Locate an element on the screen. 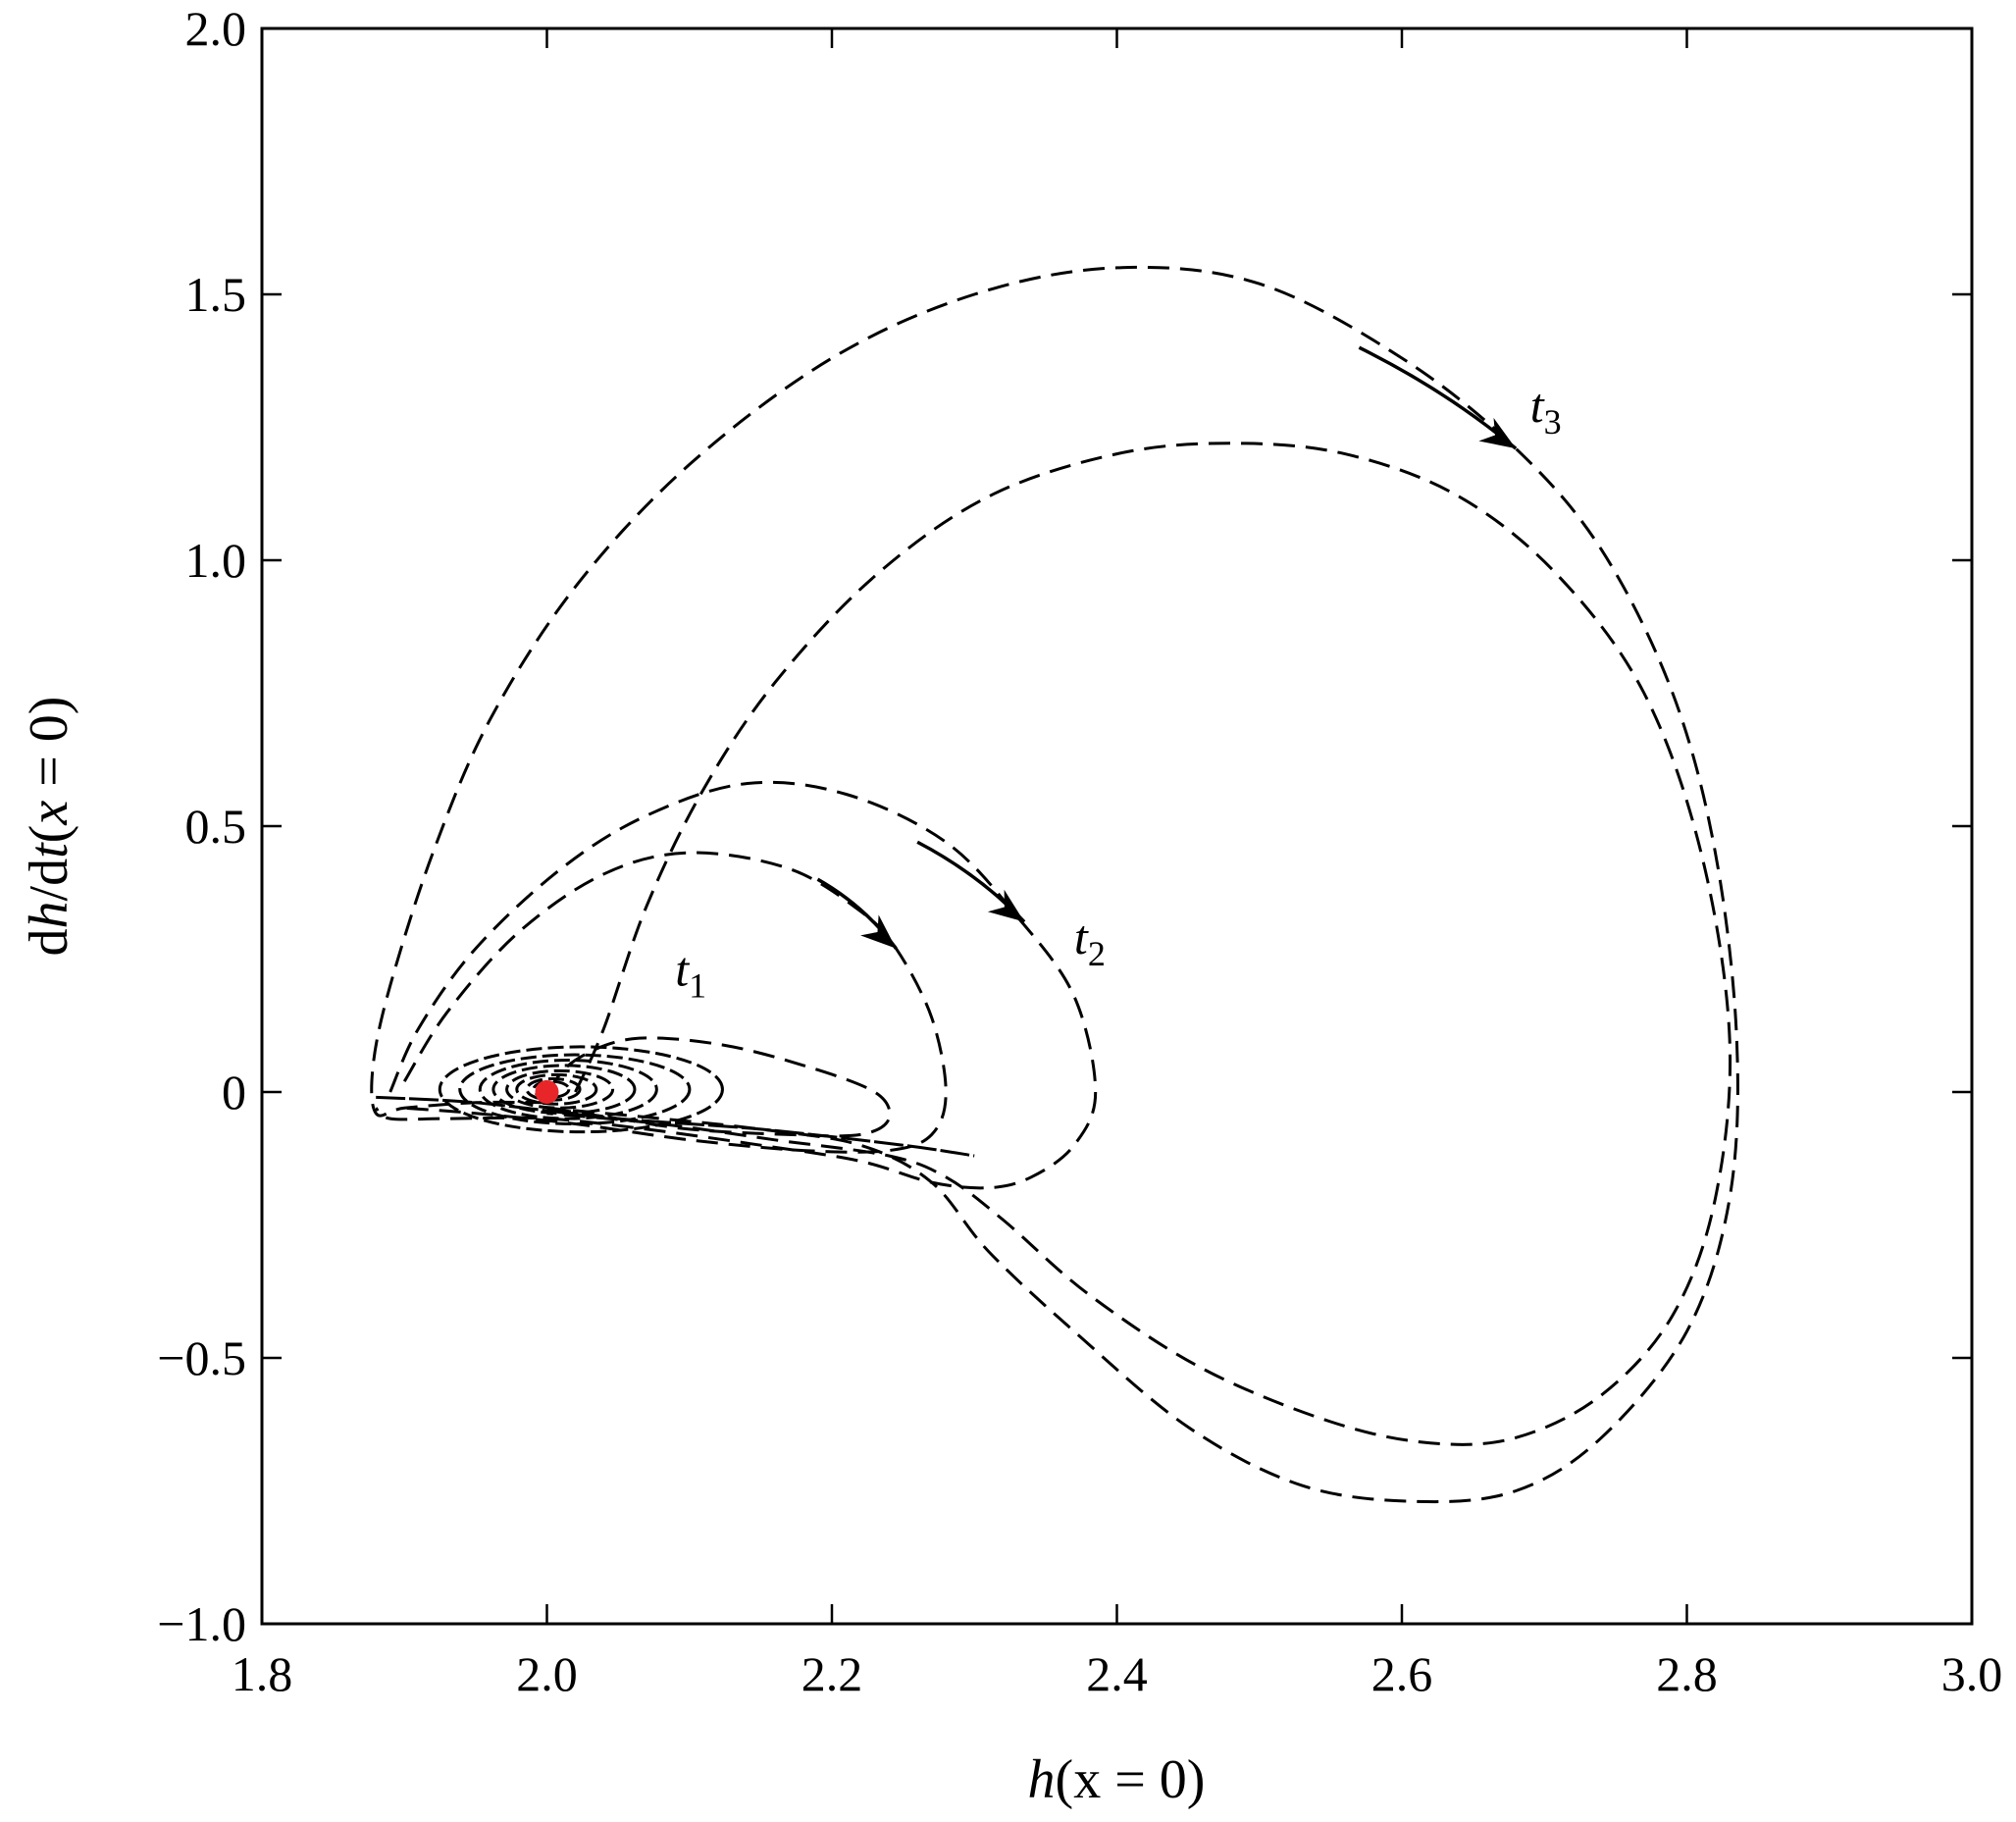  x-tick-labels: 1.8 2.0 2.2 2.4 2.6 2.8 3.0 is located at coordinates (1117, 1673).